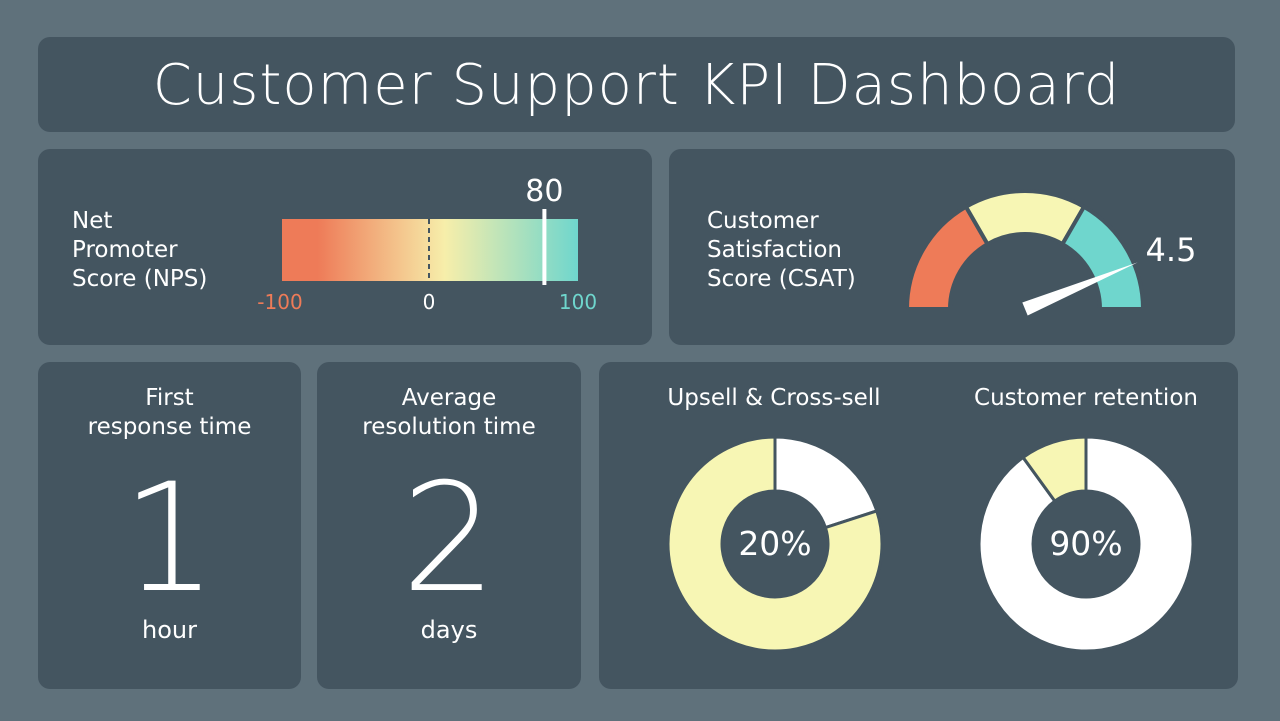 The image size is (1280, 721). Describe the element at coordinates (544, 191) in the screenshot. I see `nps-value-label: 80` at that location.